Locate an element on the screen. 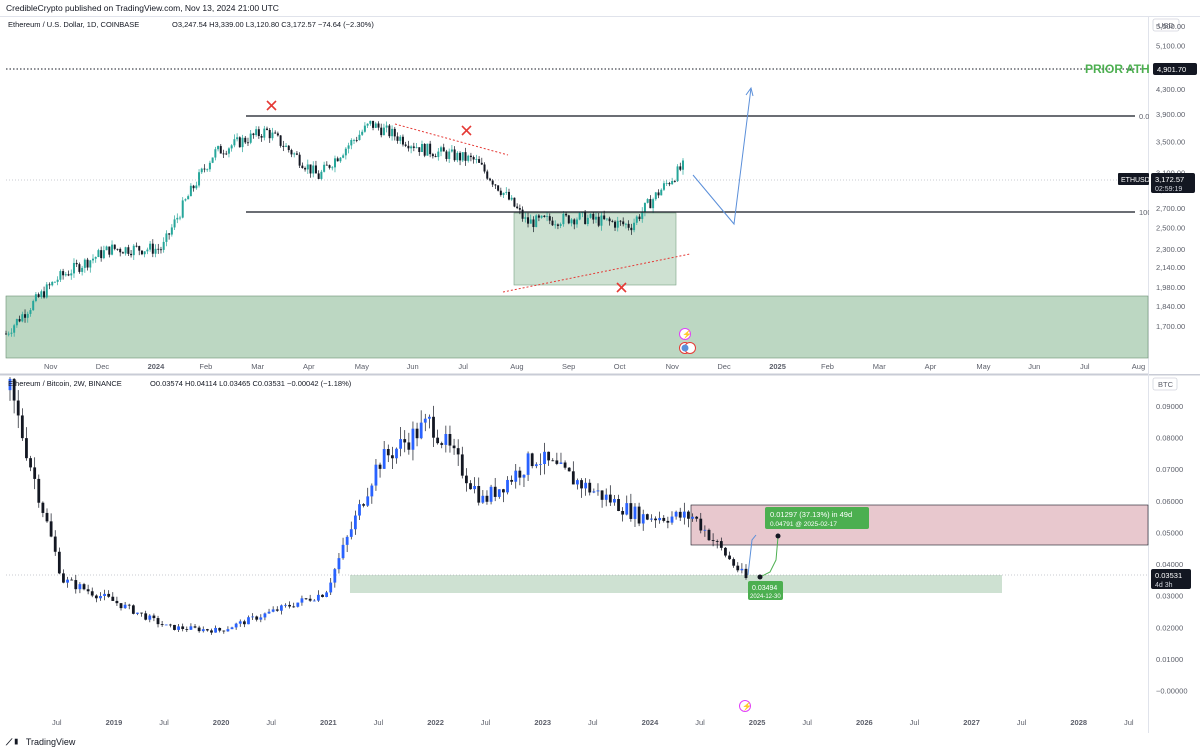 The width and height of the screenshot is (1200, 751). event-icon-lightning-btc: ⚡ is located at coordinates (745, 706).